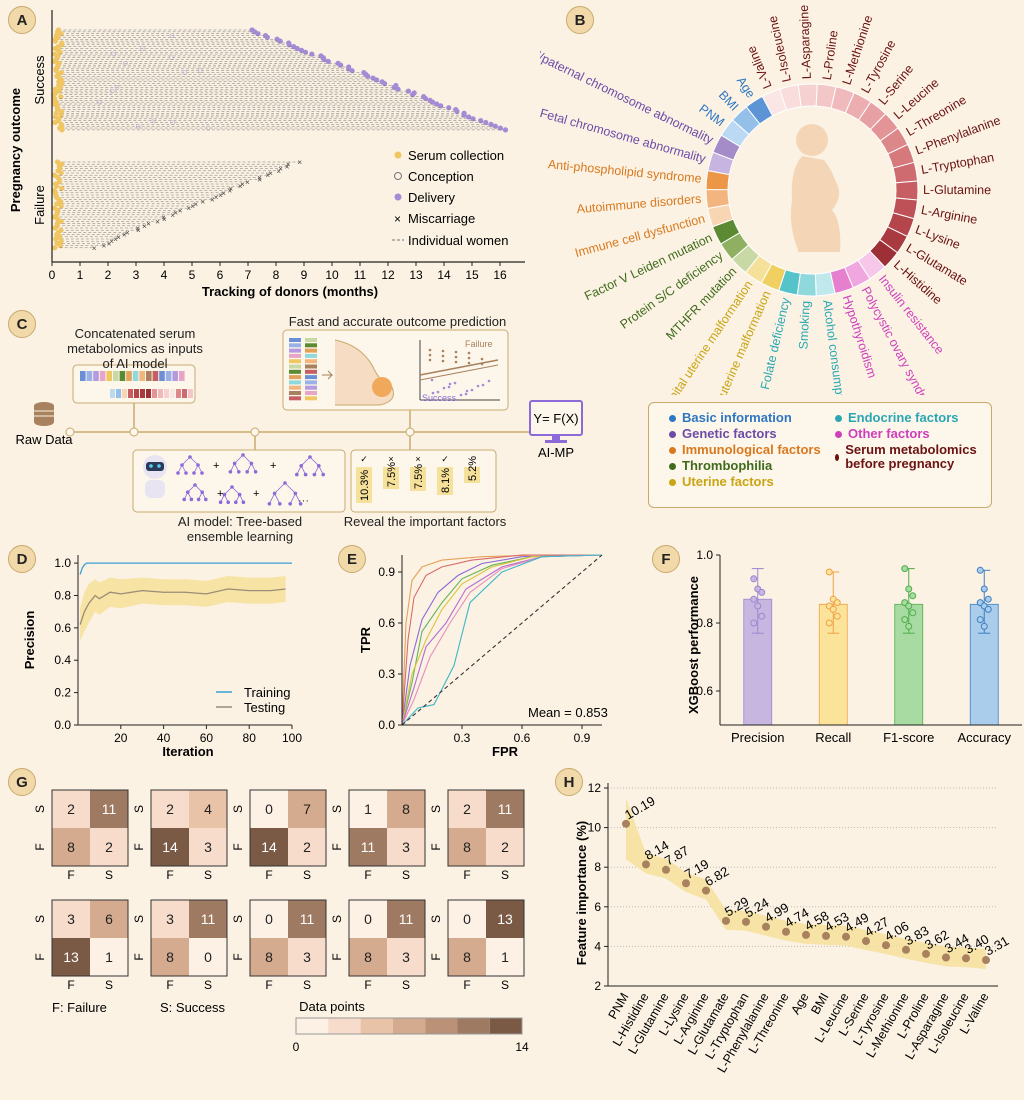  Describe the element at coordinates (597, 907) in the screenshot. I see `y-tick-label: 6` at that location.